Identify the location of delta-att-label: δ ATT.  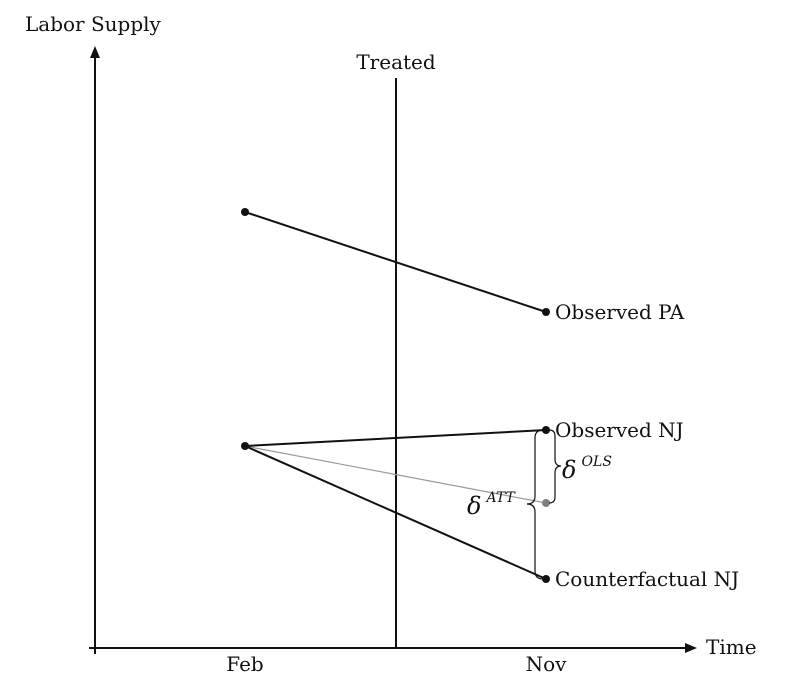
(491, 505).